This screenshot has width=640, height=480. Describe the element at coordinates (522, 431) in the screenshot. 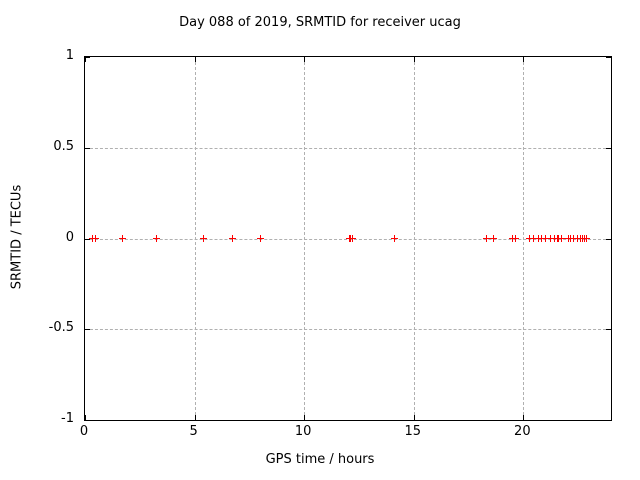

I see `x-tick-label: 20` at that location.